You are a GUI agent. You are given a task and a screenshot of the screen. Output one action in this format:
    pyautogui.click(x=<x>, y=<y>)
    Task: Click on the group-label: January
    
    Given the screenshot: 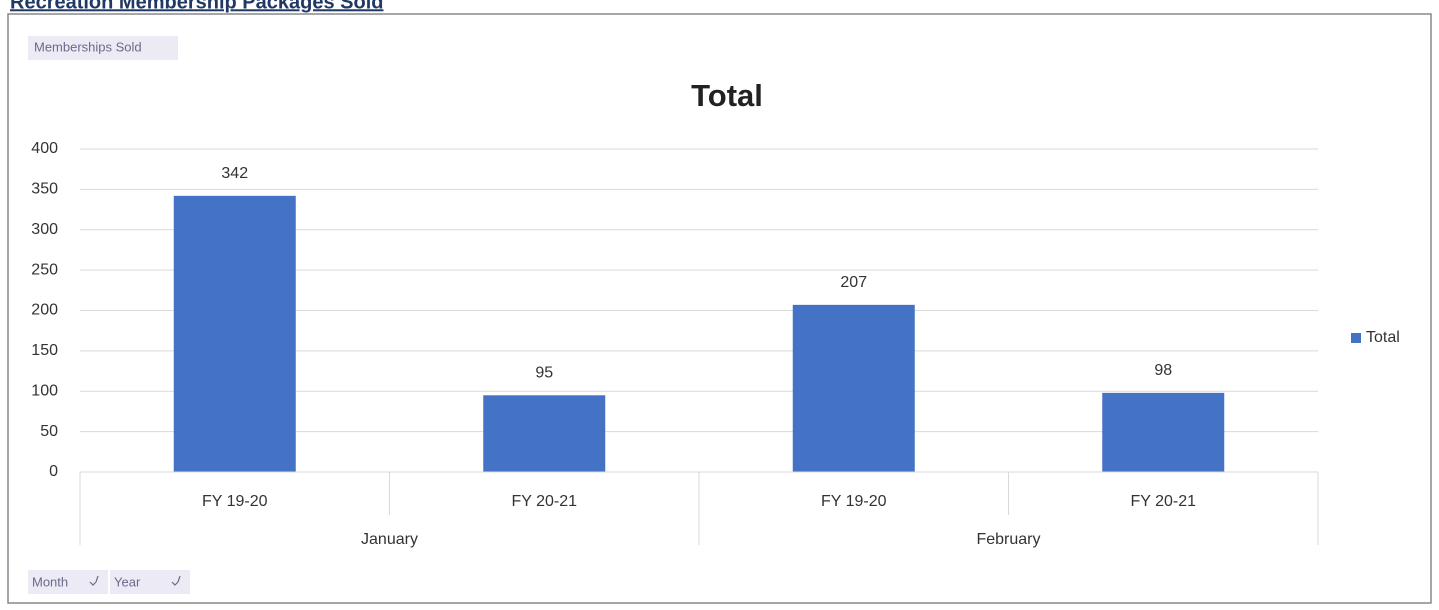 What is the action you would take?
    pyautogui.click(x=389, y=539)
    